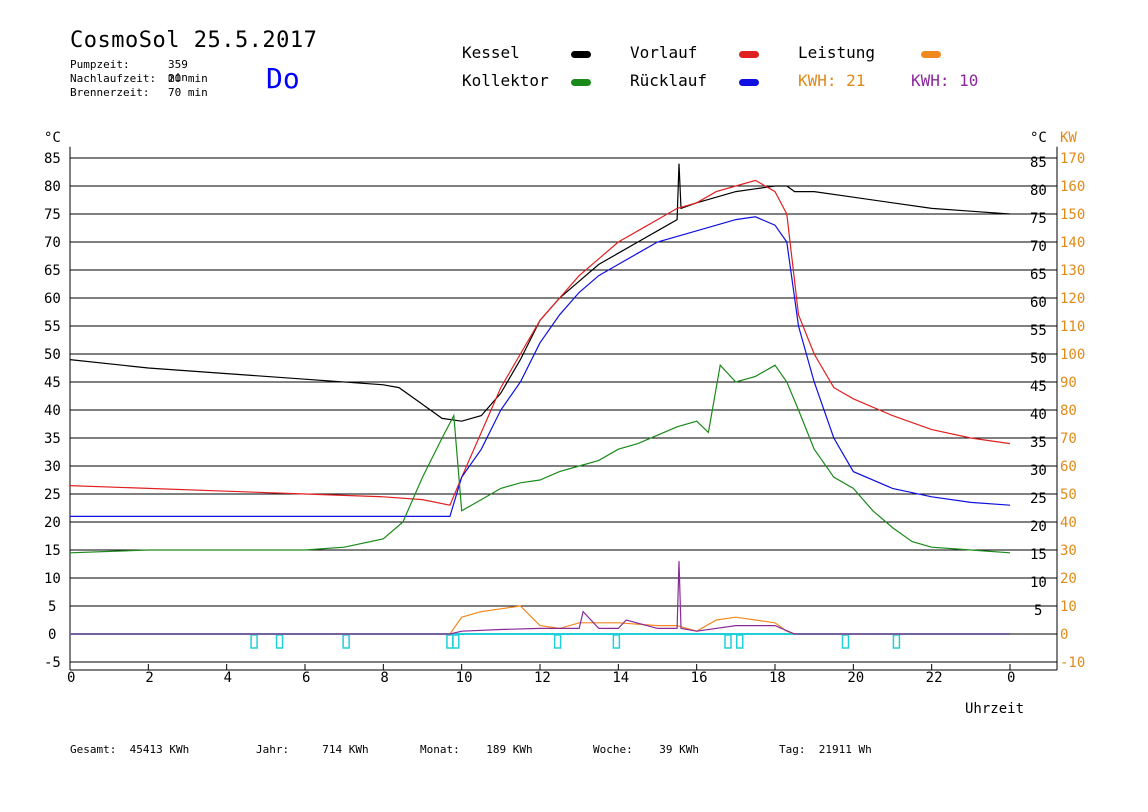  What do you see at coordinates (856, 678) in the screenshot?
I see `x-tick-label: 20` at bounding box center [856, 678].